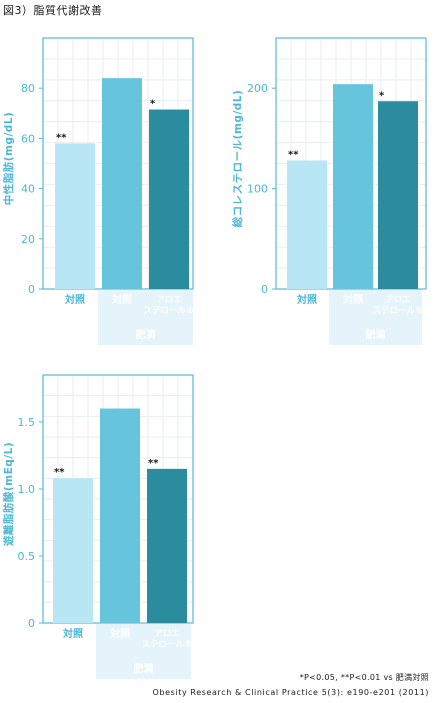  I want to click on y-tick-label: 20, so click(28, 239).